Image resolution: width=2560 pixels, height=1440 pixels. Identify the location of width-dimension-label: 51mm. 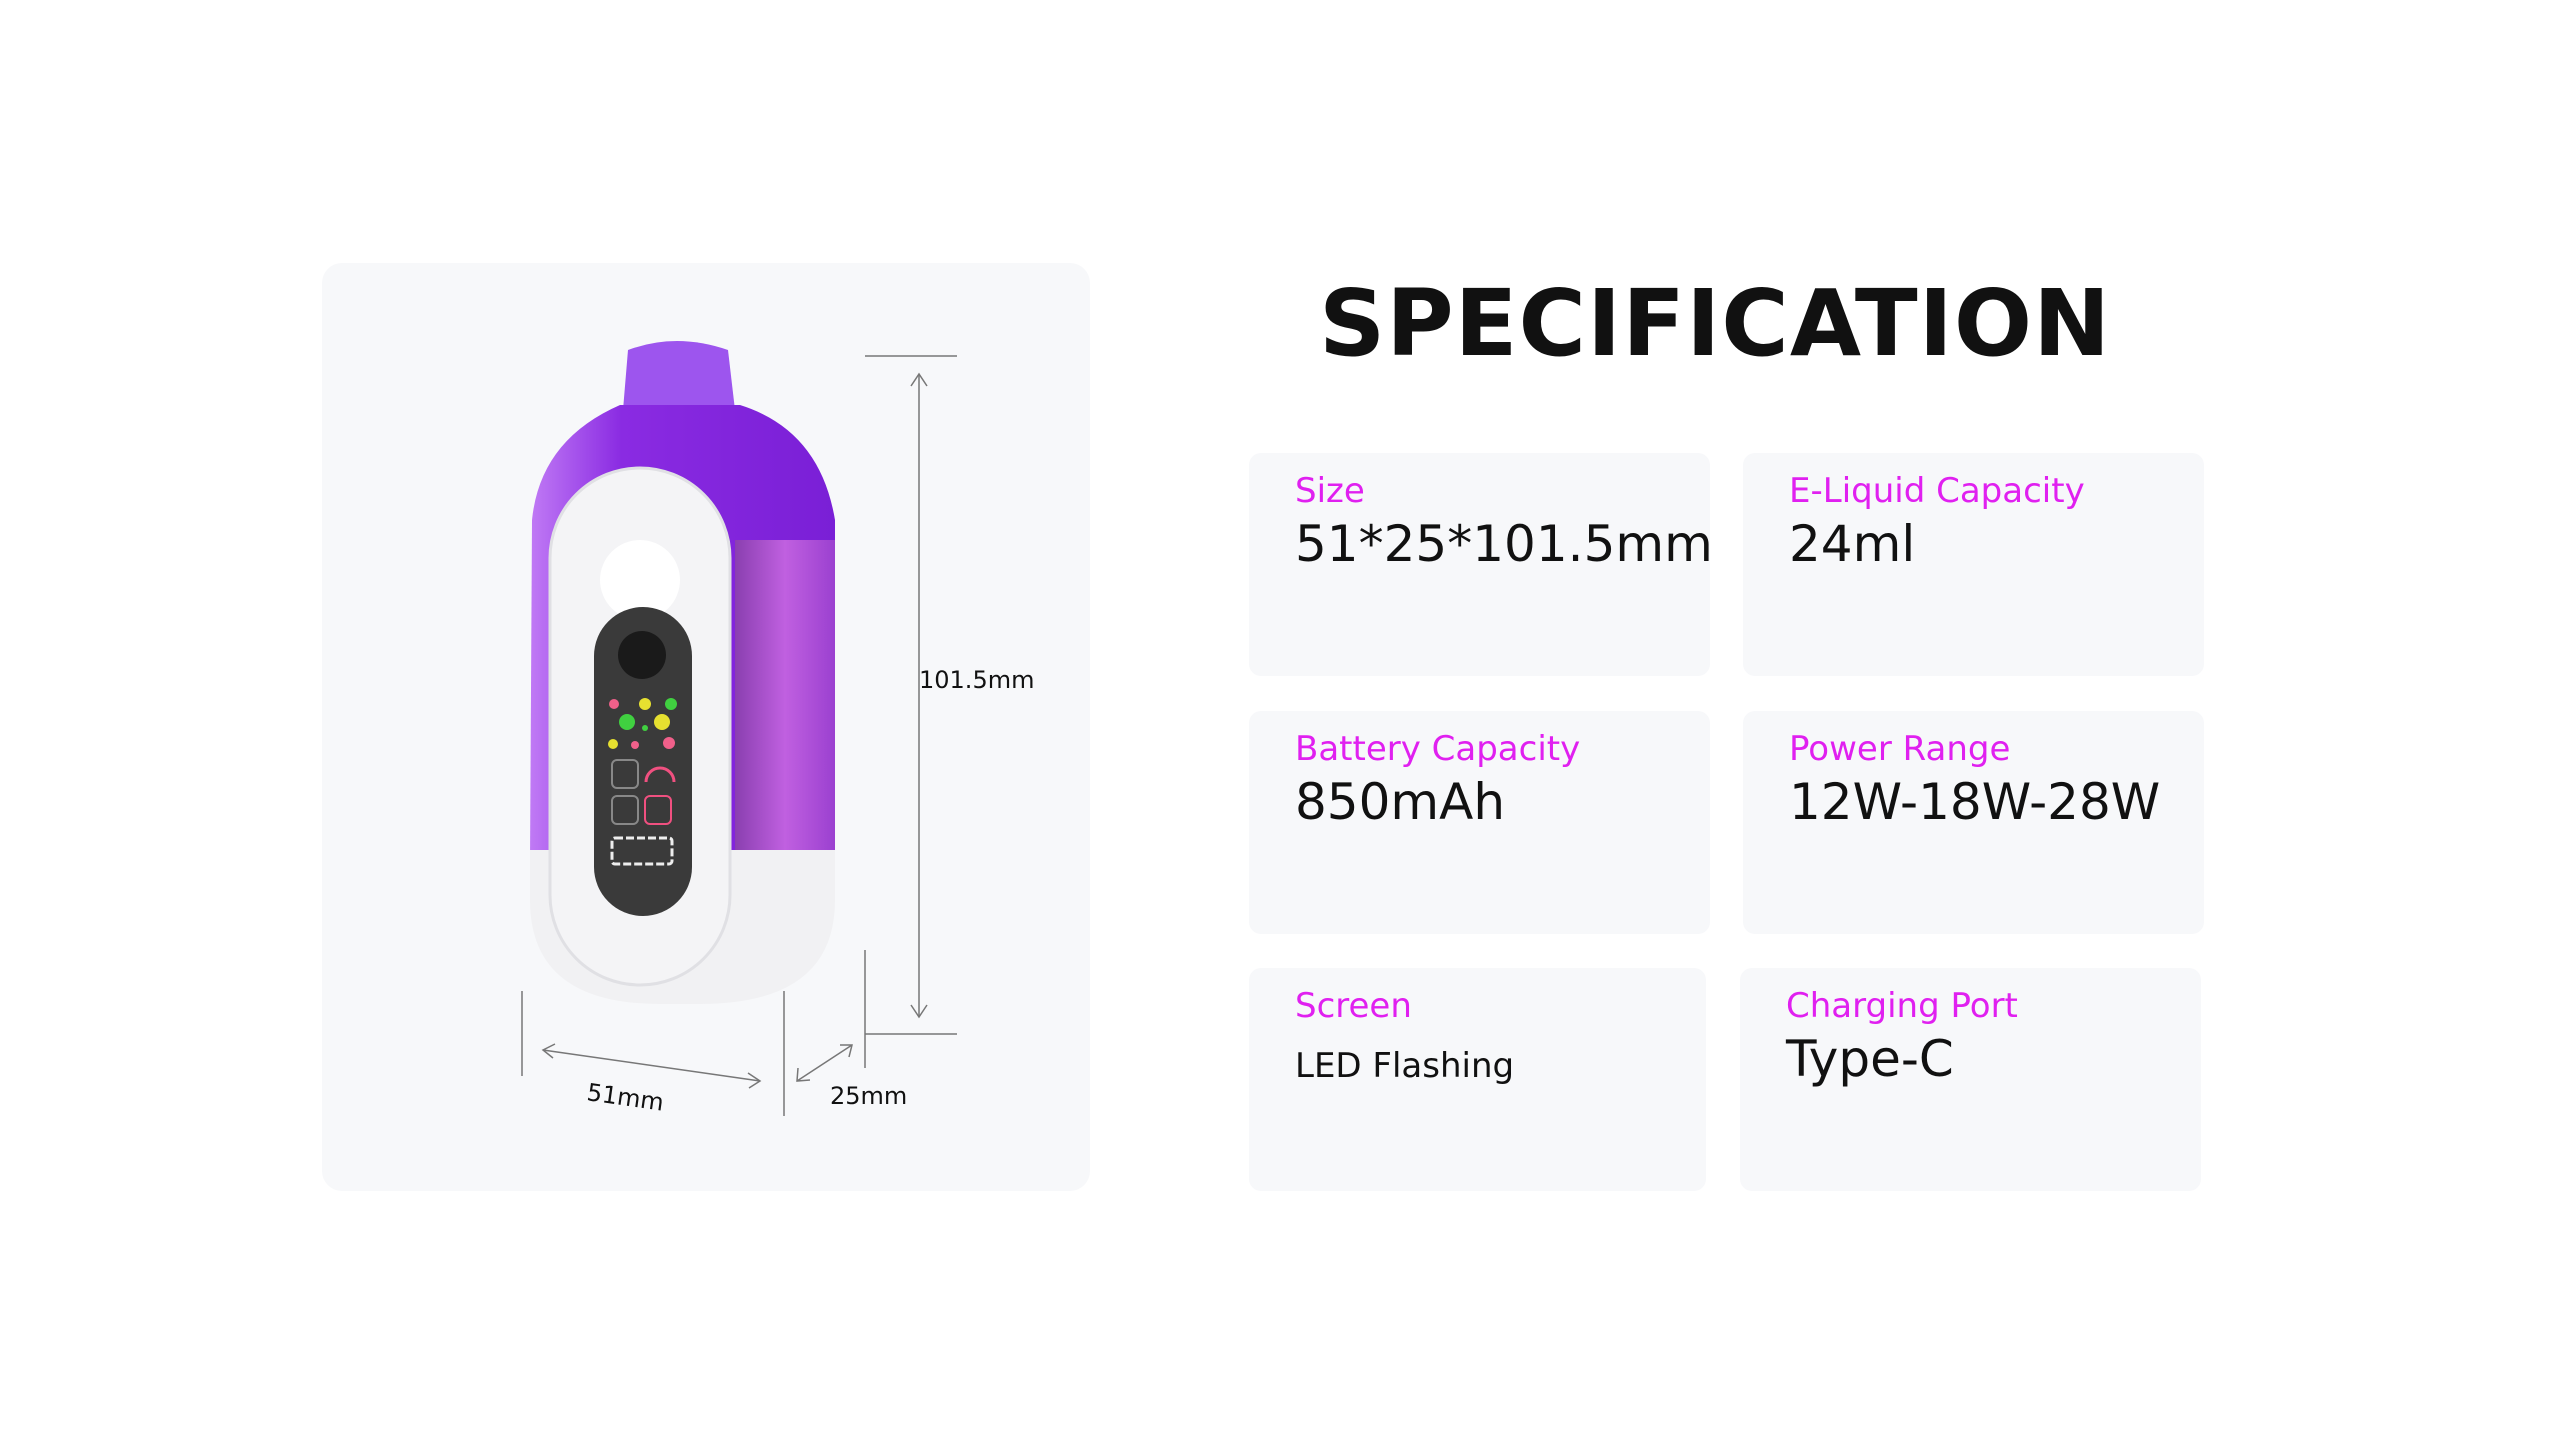
(625, 1097).